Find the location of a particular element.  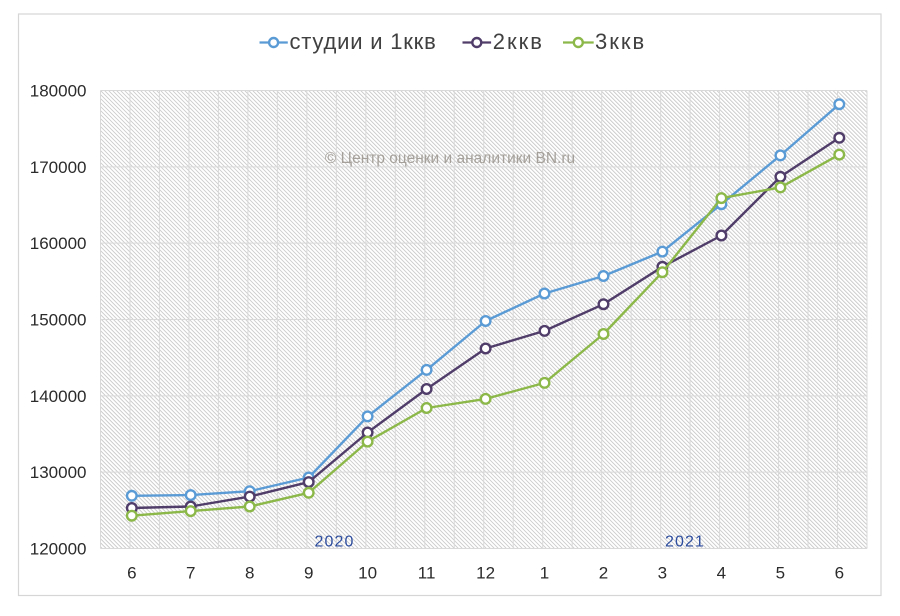

svg-text: 2020 is located at coordinates (335, 542).